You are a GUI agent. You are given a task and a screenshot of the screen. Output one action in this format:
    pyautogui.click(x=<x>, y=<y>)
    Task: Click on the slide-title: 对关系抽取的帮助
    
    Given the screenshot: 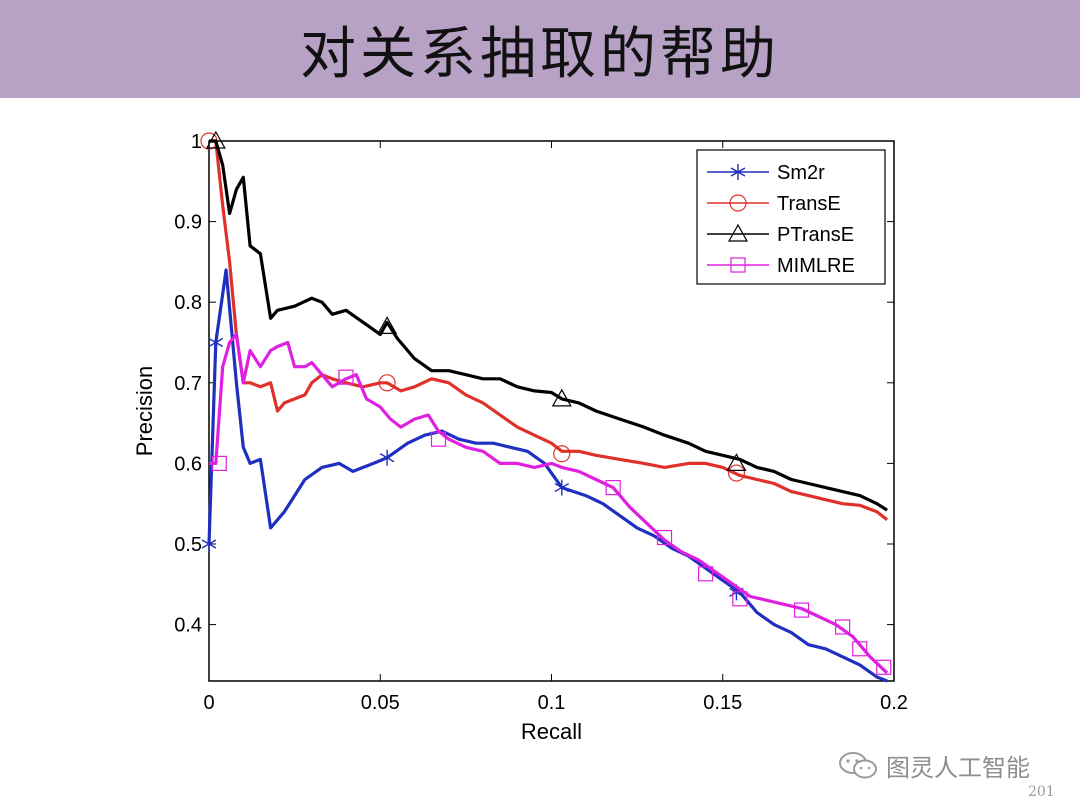 What is the action you would take?
    pyautogui.click(x=540, y=54)
    